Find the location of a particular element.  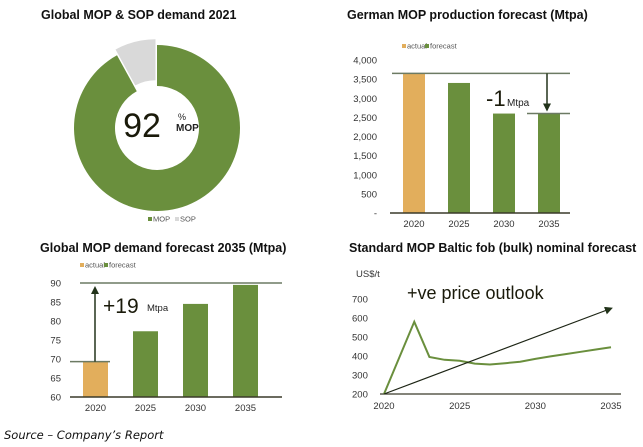

chart2-ytick: 90 is located at coordinates (55, 284).